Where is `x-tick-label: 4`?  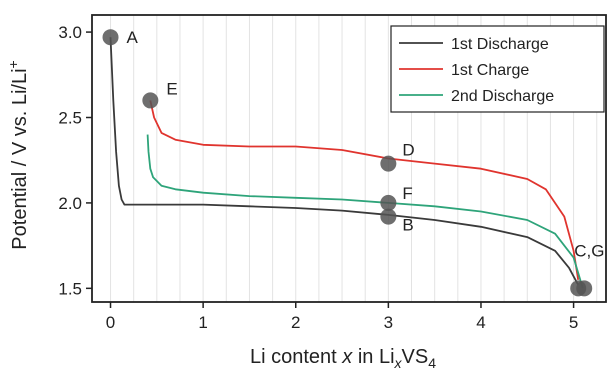
x-tick-label: 4 is located at coordinates (480, 322).